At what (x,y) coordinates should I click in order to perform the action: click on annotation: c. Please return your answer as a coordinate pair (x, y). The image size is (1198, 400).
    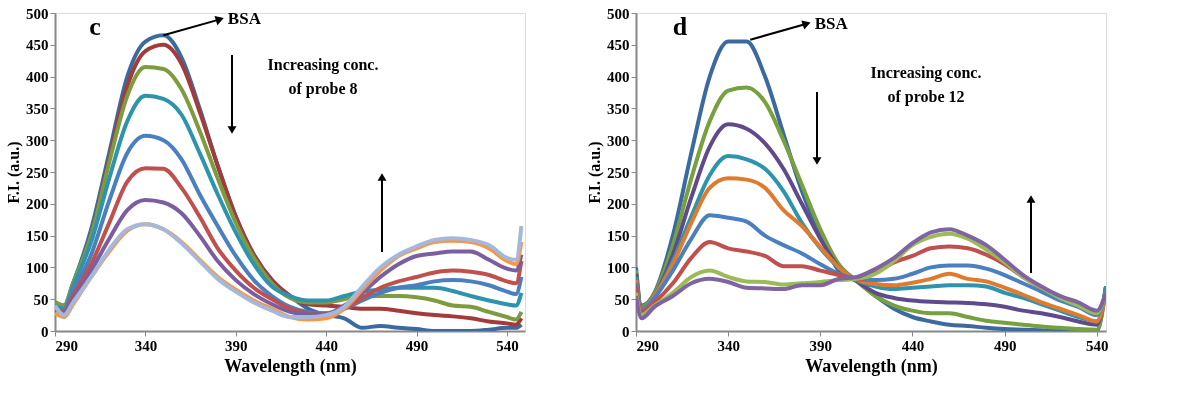
    Looking at the image, I should click on (95, 26).